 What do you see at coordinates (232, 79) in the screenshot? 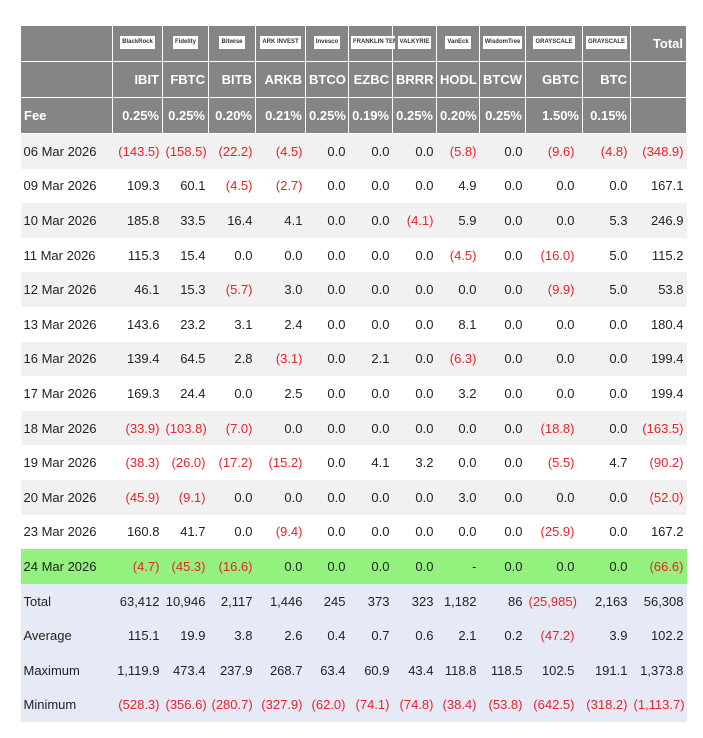
I see `ticker: BITB` at bounding box center [232, 79].